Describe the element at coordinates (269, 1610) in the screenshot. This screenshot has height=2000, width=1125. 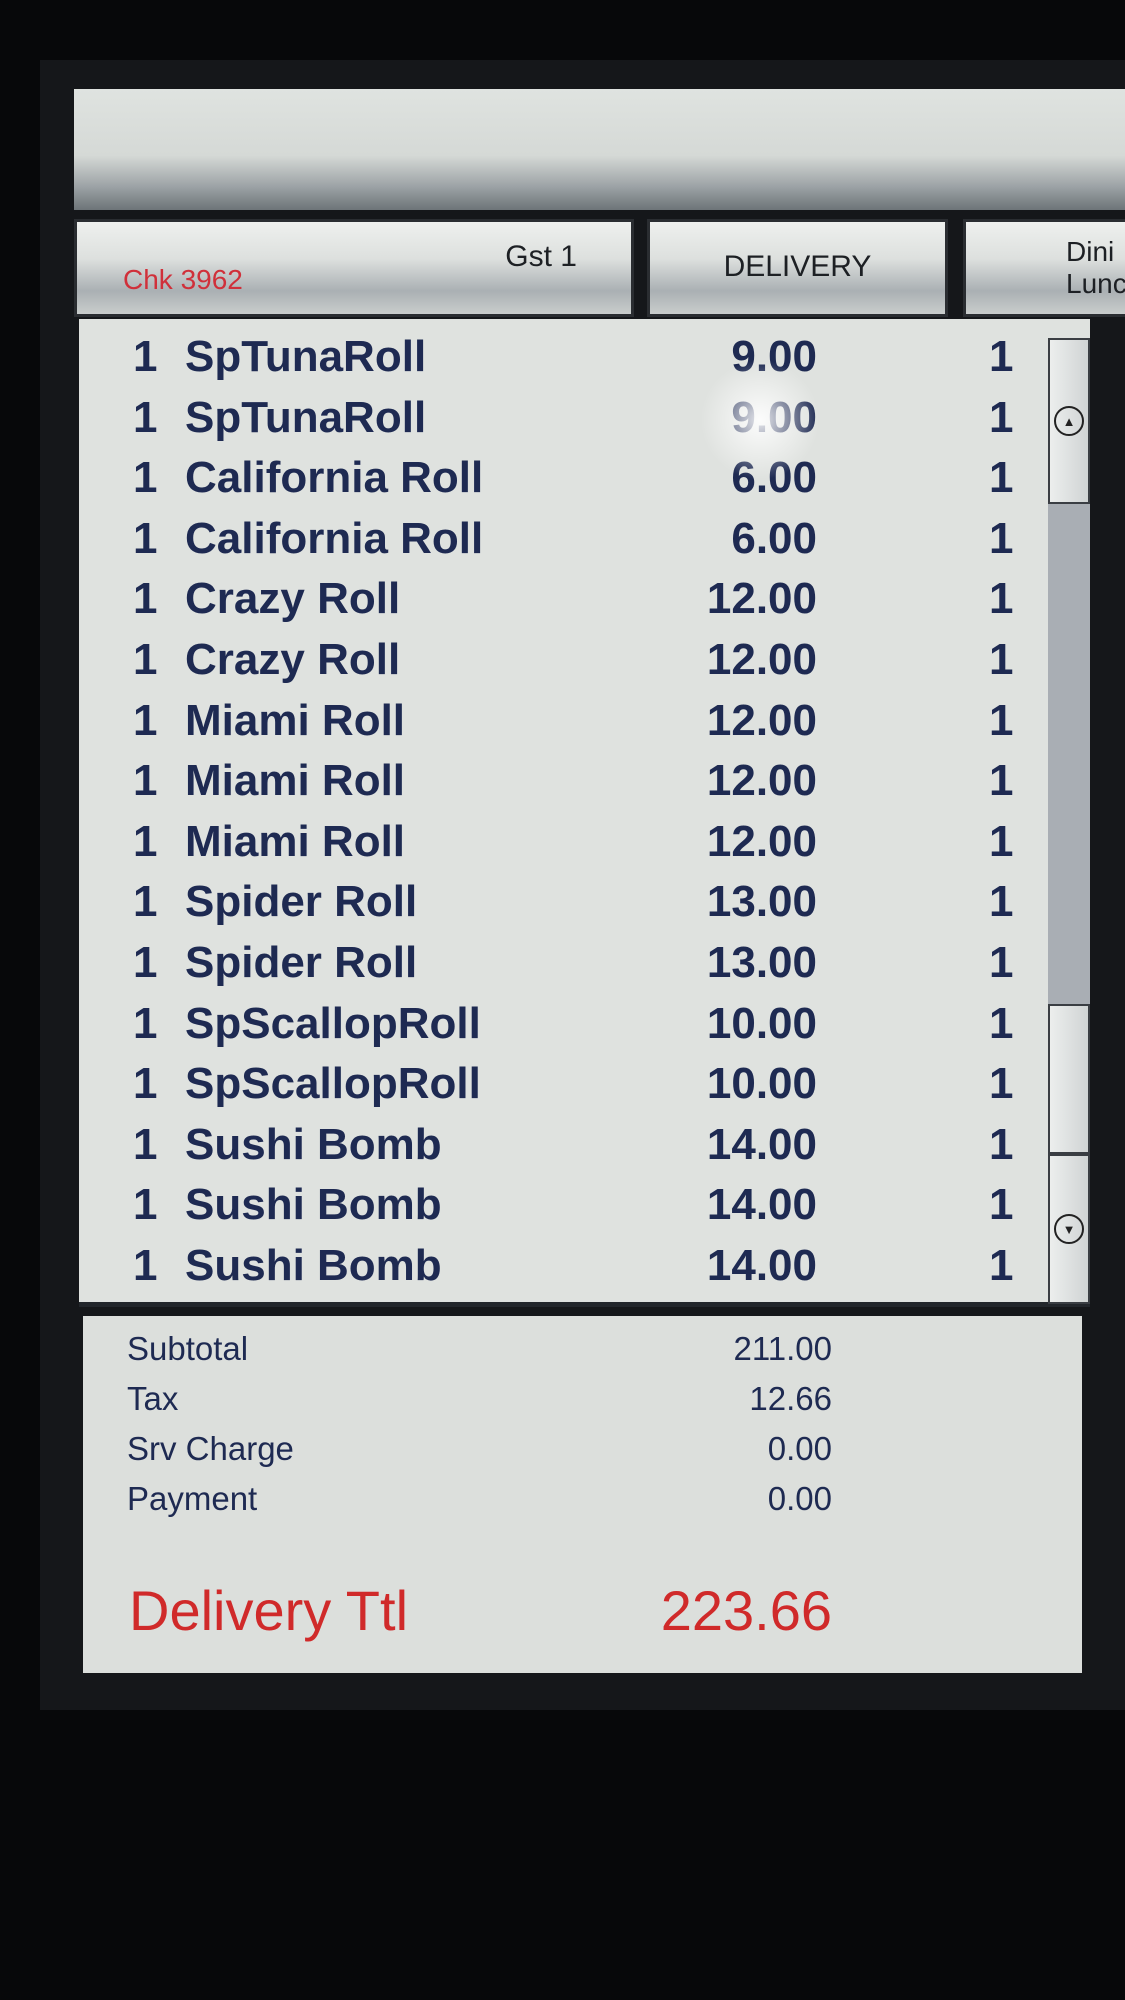
I see `grand-total-label: Delivery Ttl` at that location.